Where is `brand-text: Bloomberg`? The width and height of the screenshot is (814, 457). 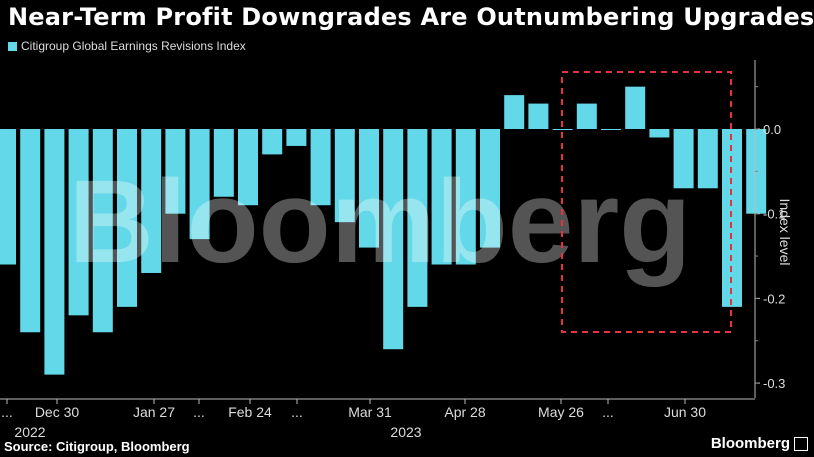
brand-text: Bloomberg is located at coordinates (750, 443).